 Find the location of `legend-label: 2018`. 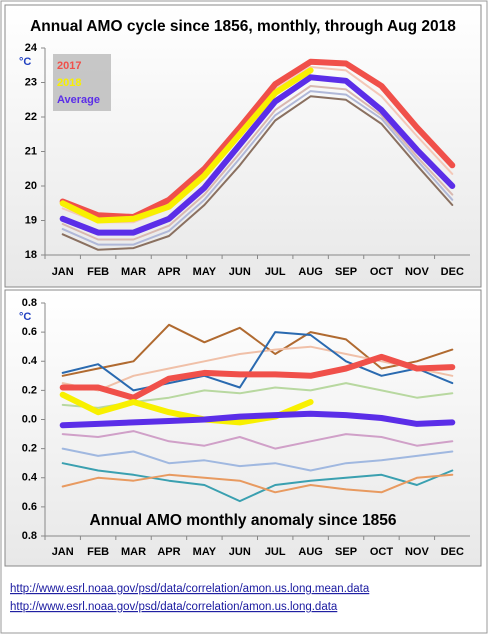

legend-label: 2018 is located at coordinates (69, 83).